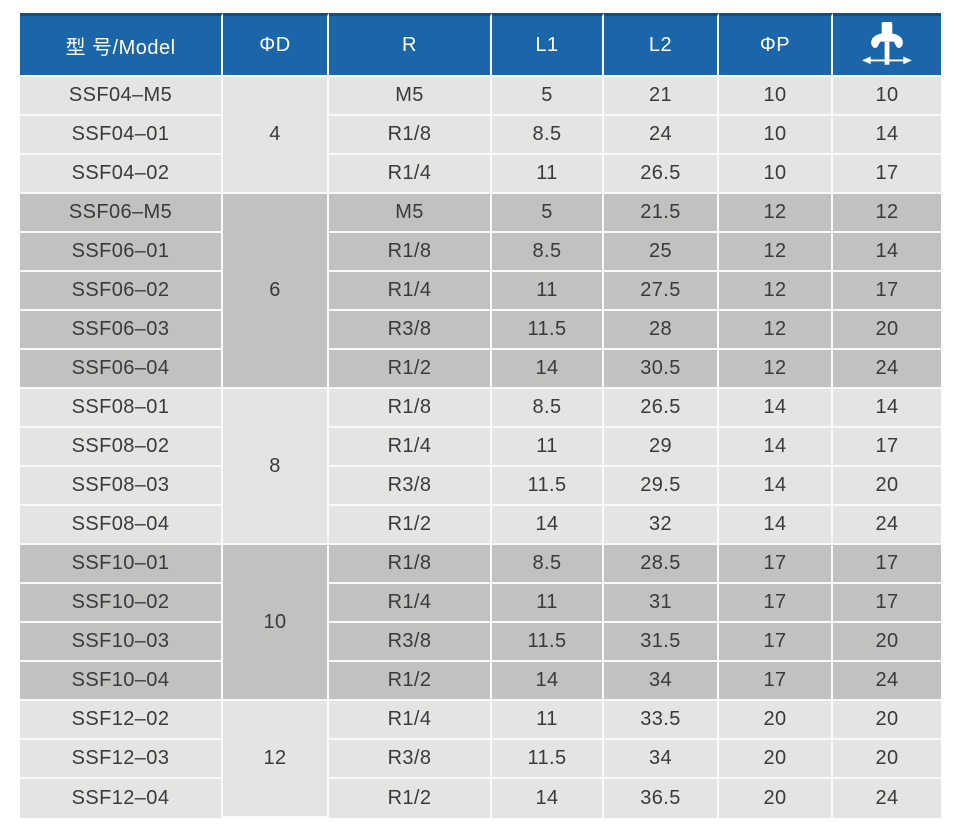 This screenshot has height=835, width=963. Describe the element at coordinates (121, 135) in the screenshot. I see `cell-model: SSF04–01` at that location.